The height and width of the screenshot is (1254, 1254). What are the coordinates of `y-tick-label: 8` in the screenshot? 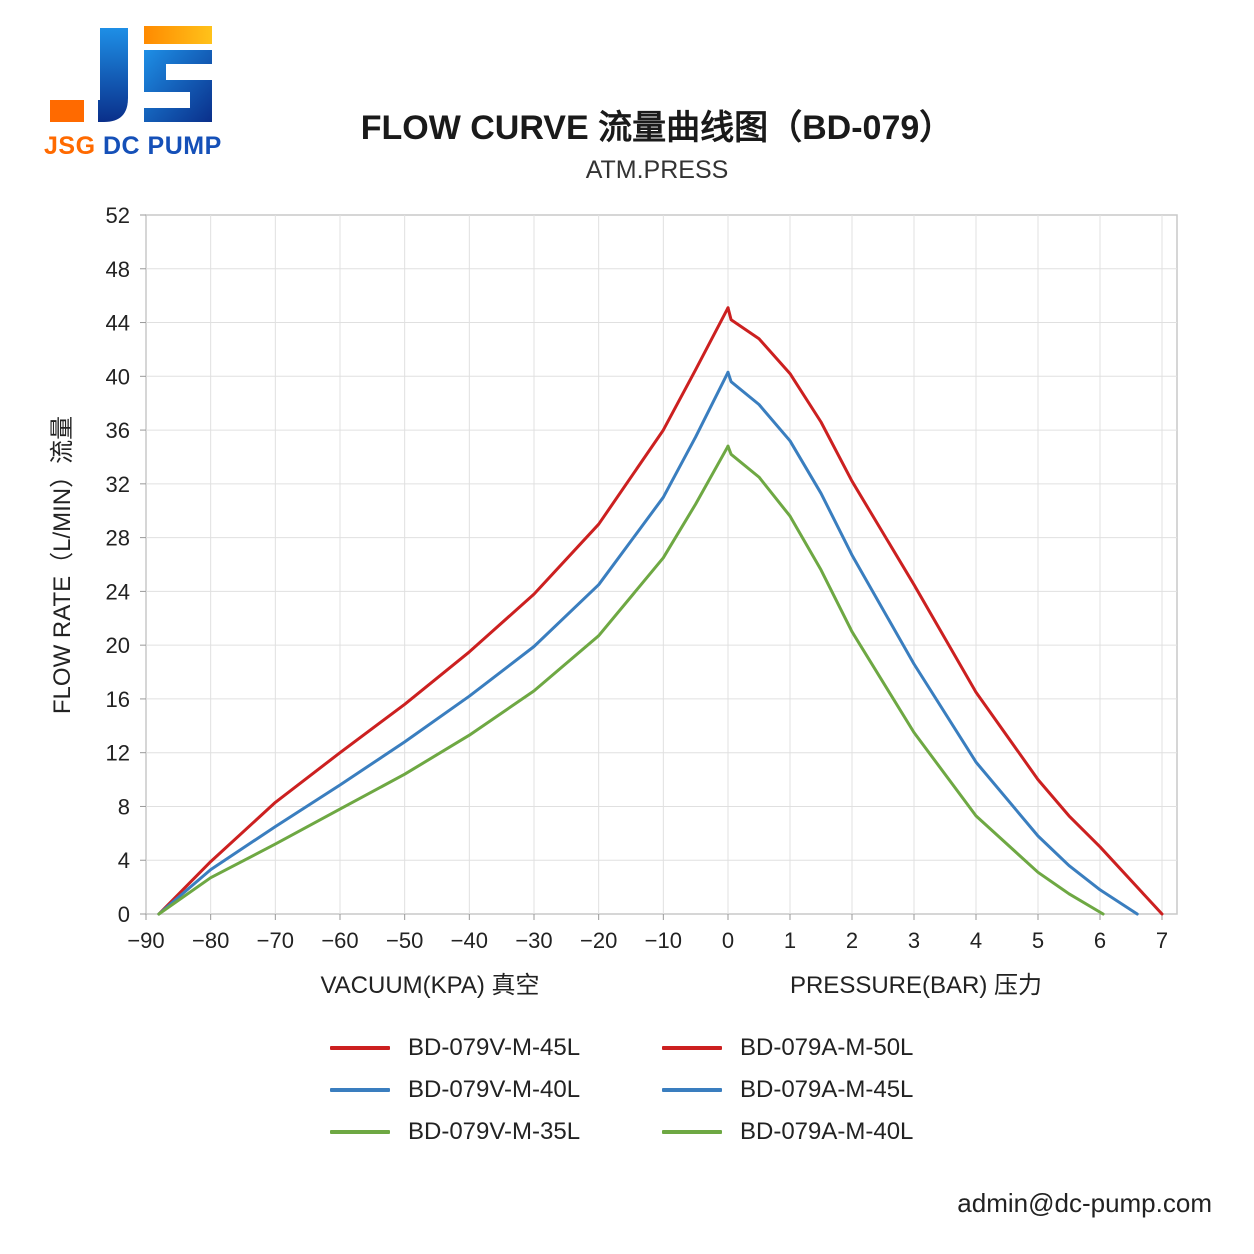 It's located at (124, 806).